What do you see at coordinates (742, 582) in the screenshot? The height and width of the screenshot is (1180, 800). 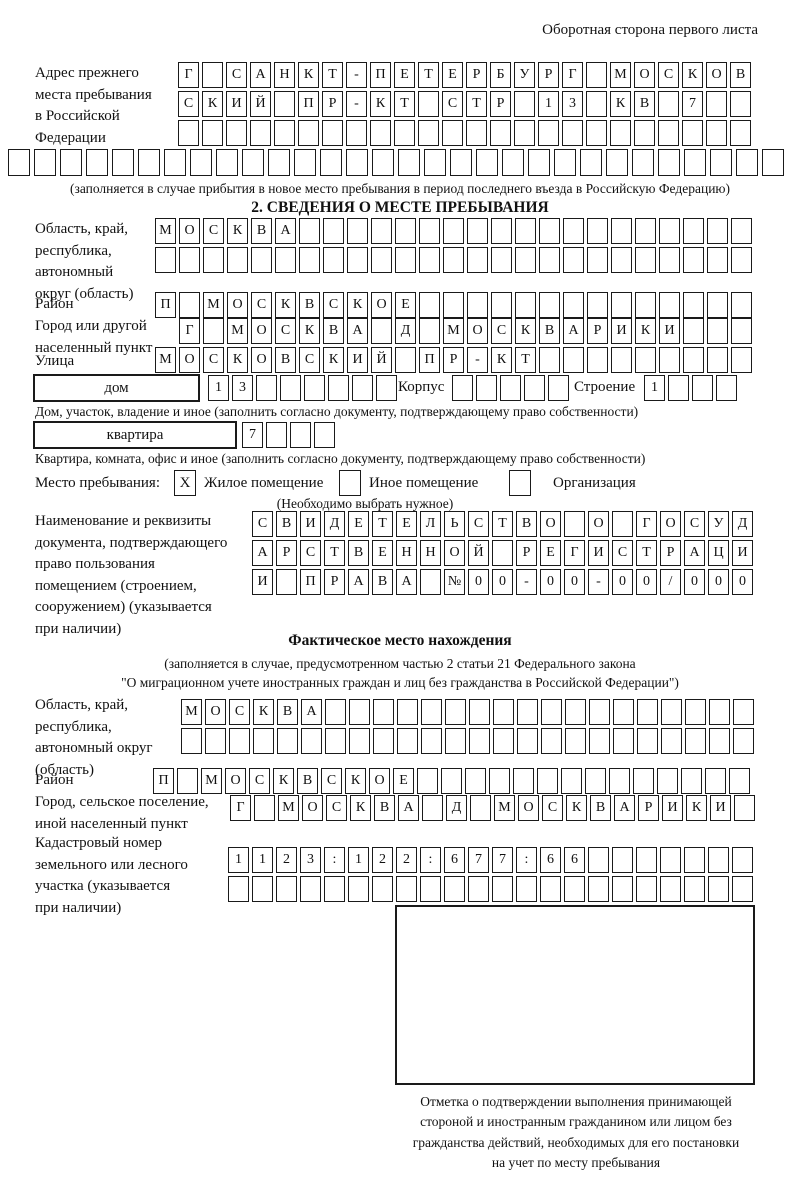 I see `char-cell: 0` at bounding box center [742, 582].